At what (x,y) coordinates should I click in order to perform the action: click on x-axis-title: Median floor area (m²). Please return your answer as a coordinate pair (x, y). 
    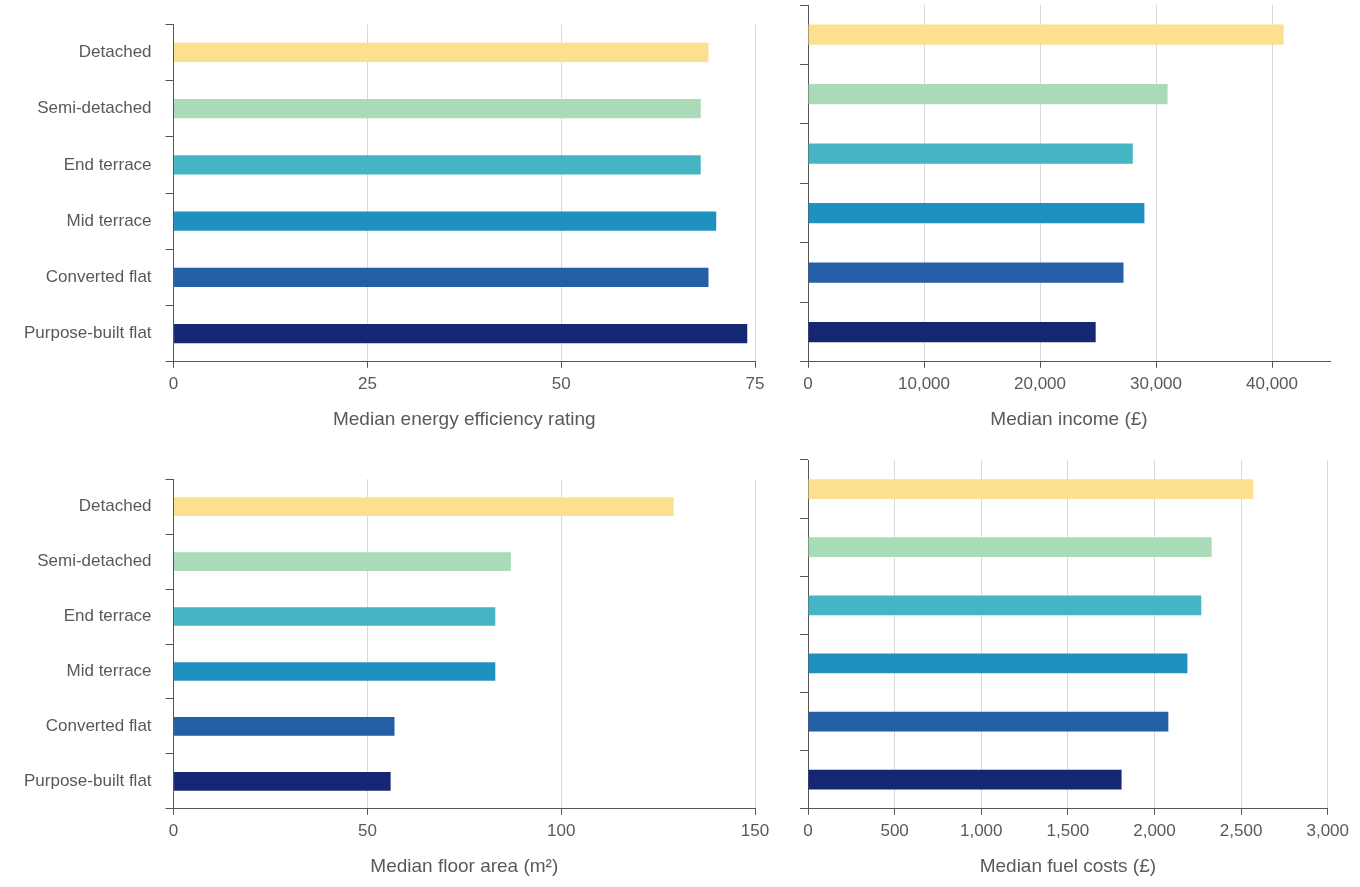
    Looking at the image, I should click on (464, 865).